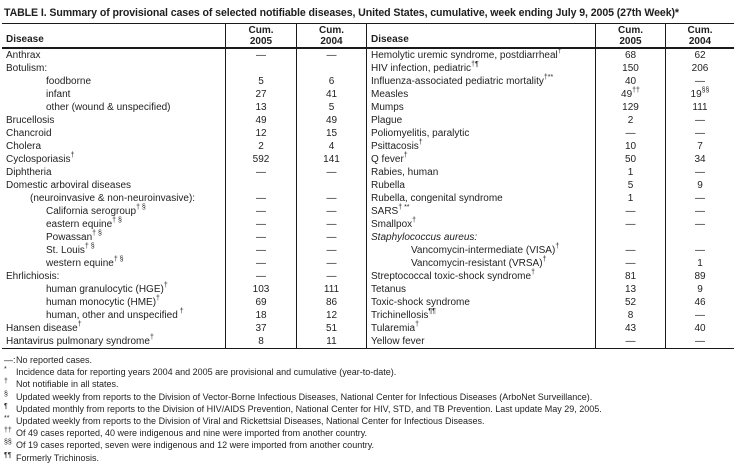  What do you see at coordinates (550, 67) in the screenshot?
I see `table-row: HIV infection, pediatric†¶ 150 206` at bounding box center [550, 67].